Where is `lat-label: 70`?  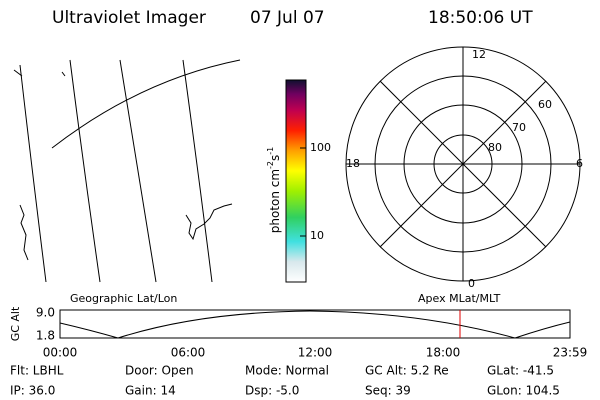 lat-label: 70 is located at coordinates (519, 127).